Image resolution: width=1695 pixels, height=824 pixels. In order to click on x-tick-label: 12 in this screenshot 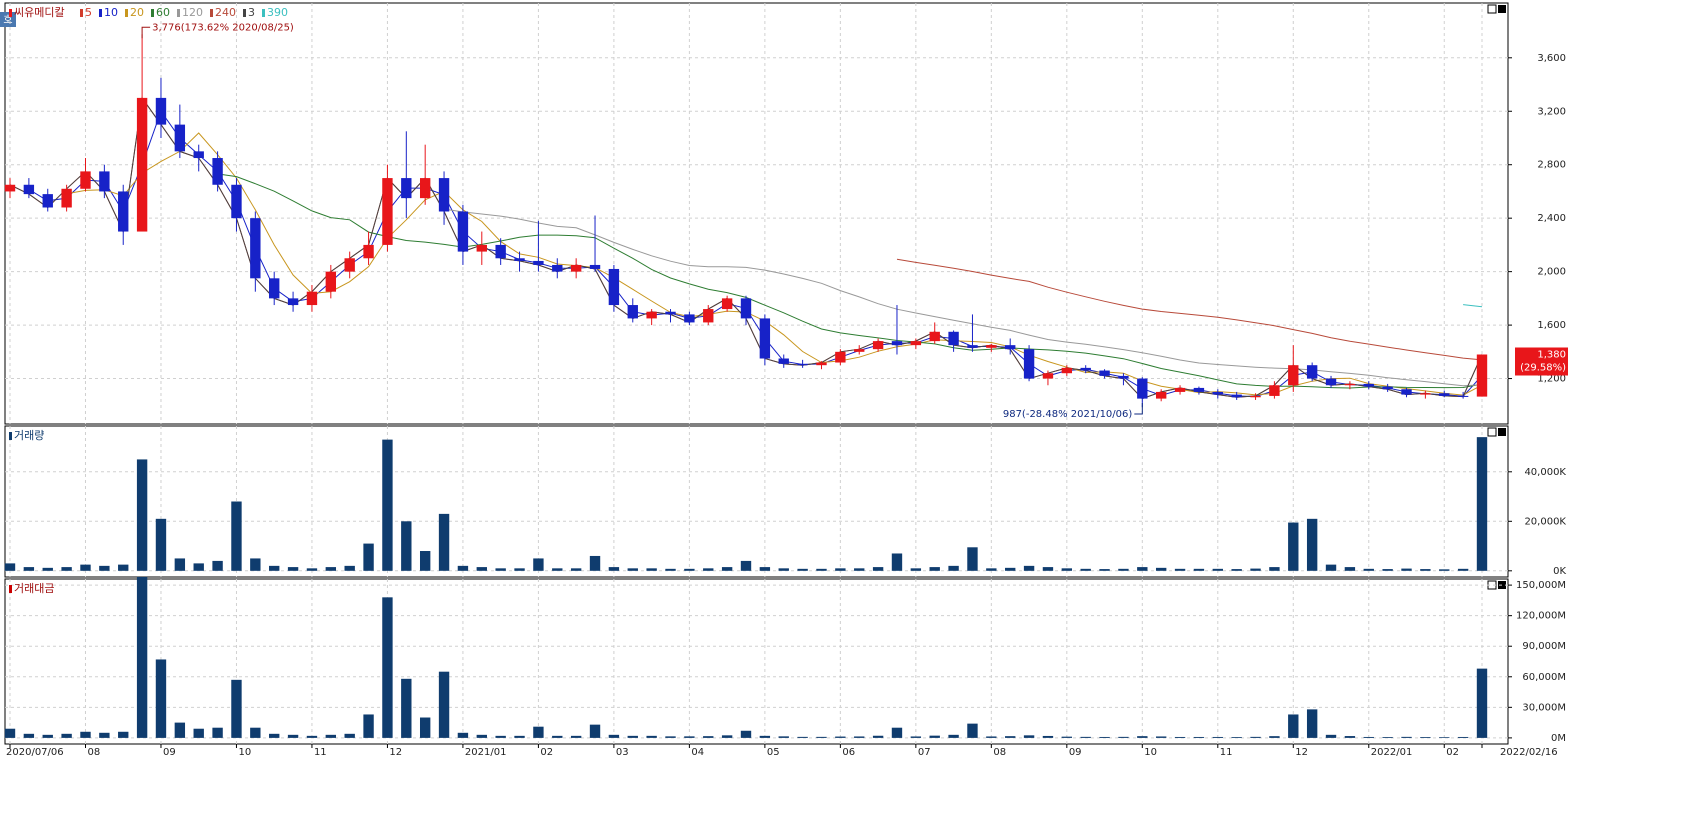, I will do `click(1301, 752)`.